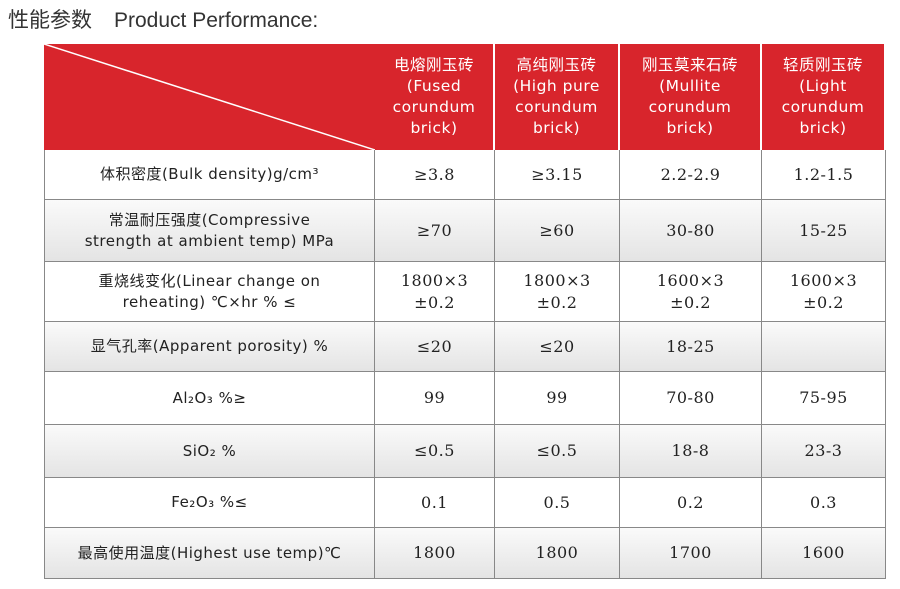 The width and height of the screenshot is (900, 589). I want to click on text-line: 重烧线变化(Linear change on, so click(209, 280).